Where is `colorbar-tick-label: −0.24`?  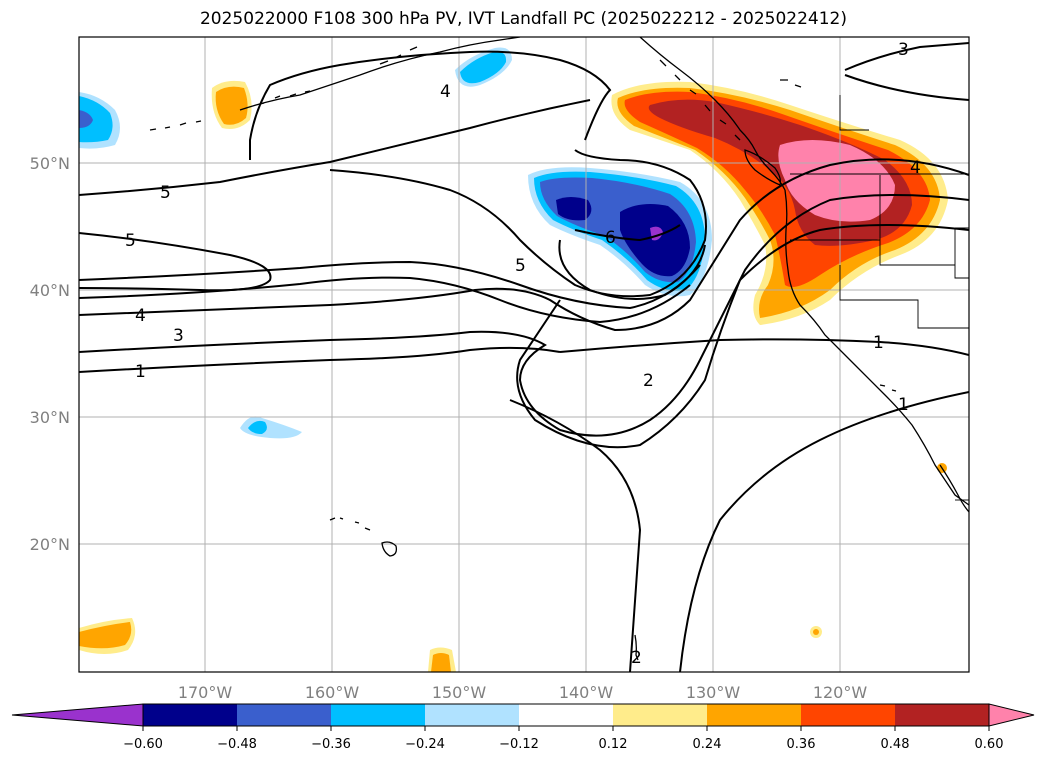
colorbar-tick-label: −0.24 is located at coordinates (425, 744).